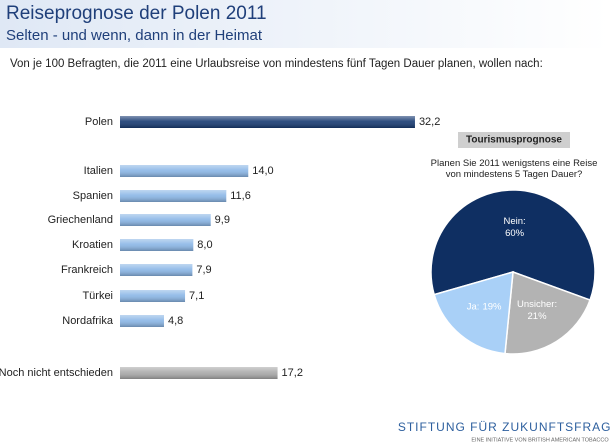 The height and width of the screenshot is (444, 610). What do you see at coordinates (504, 427) in the screenshot?
I see `logo-name: STIFTUNG FÜR ZUKUNFTSFRAGEN` at bounding box center [504, 427].